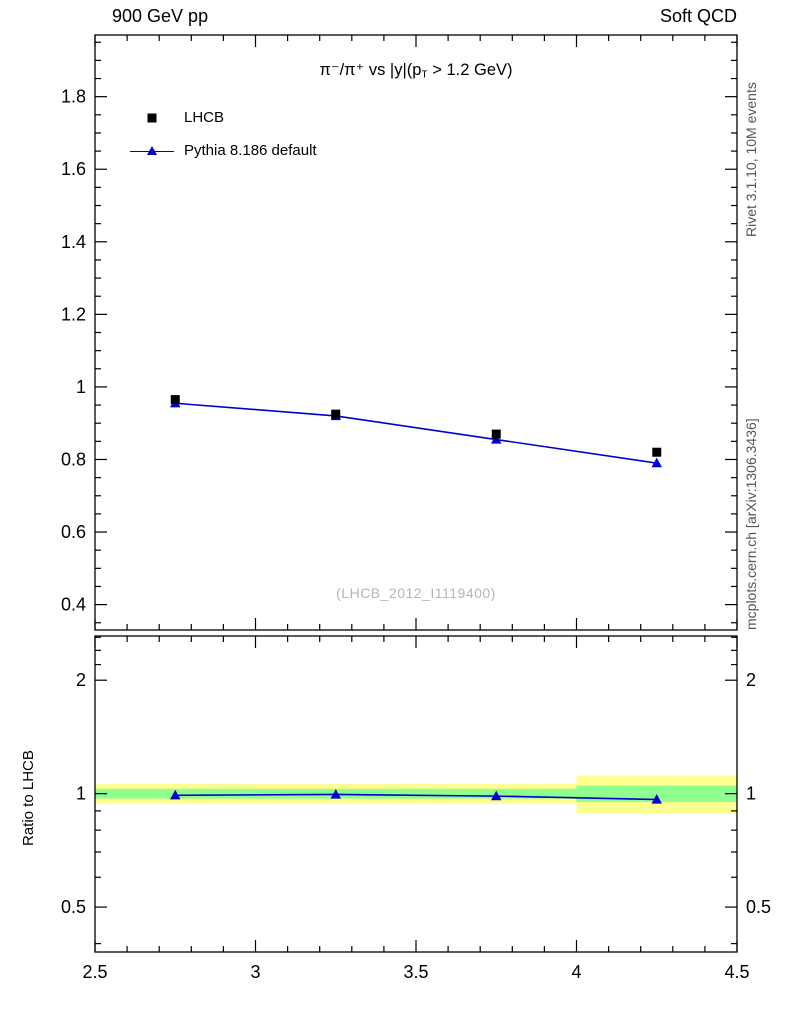 The width and height of the screenshot is (786, 1024). Describe the element at coordinates (73, 532) in the screenshot. I see `main-y-tick-label: 0.6` at that location.